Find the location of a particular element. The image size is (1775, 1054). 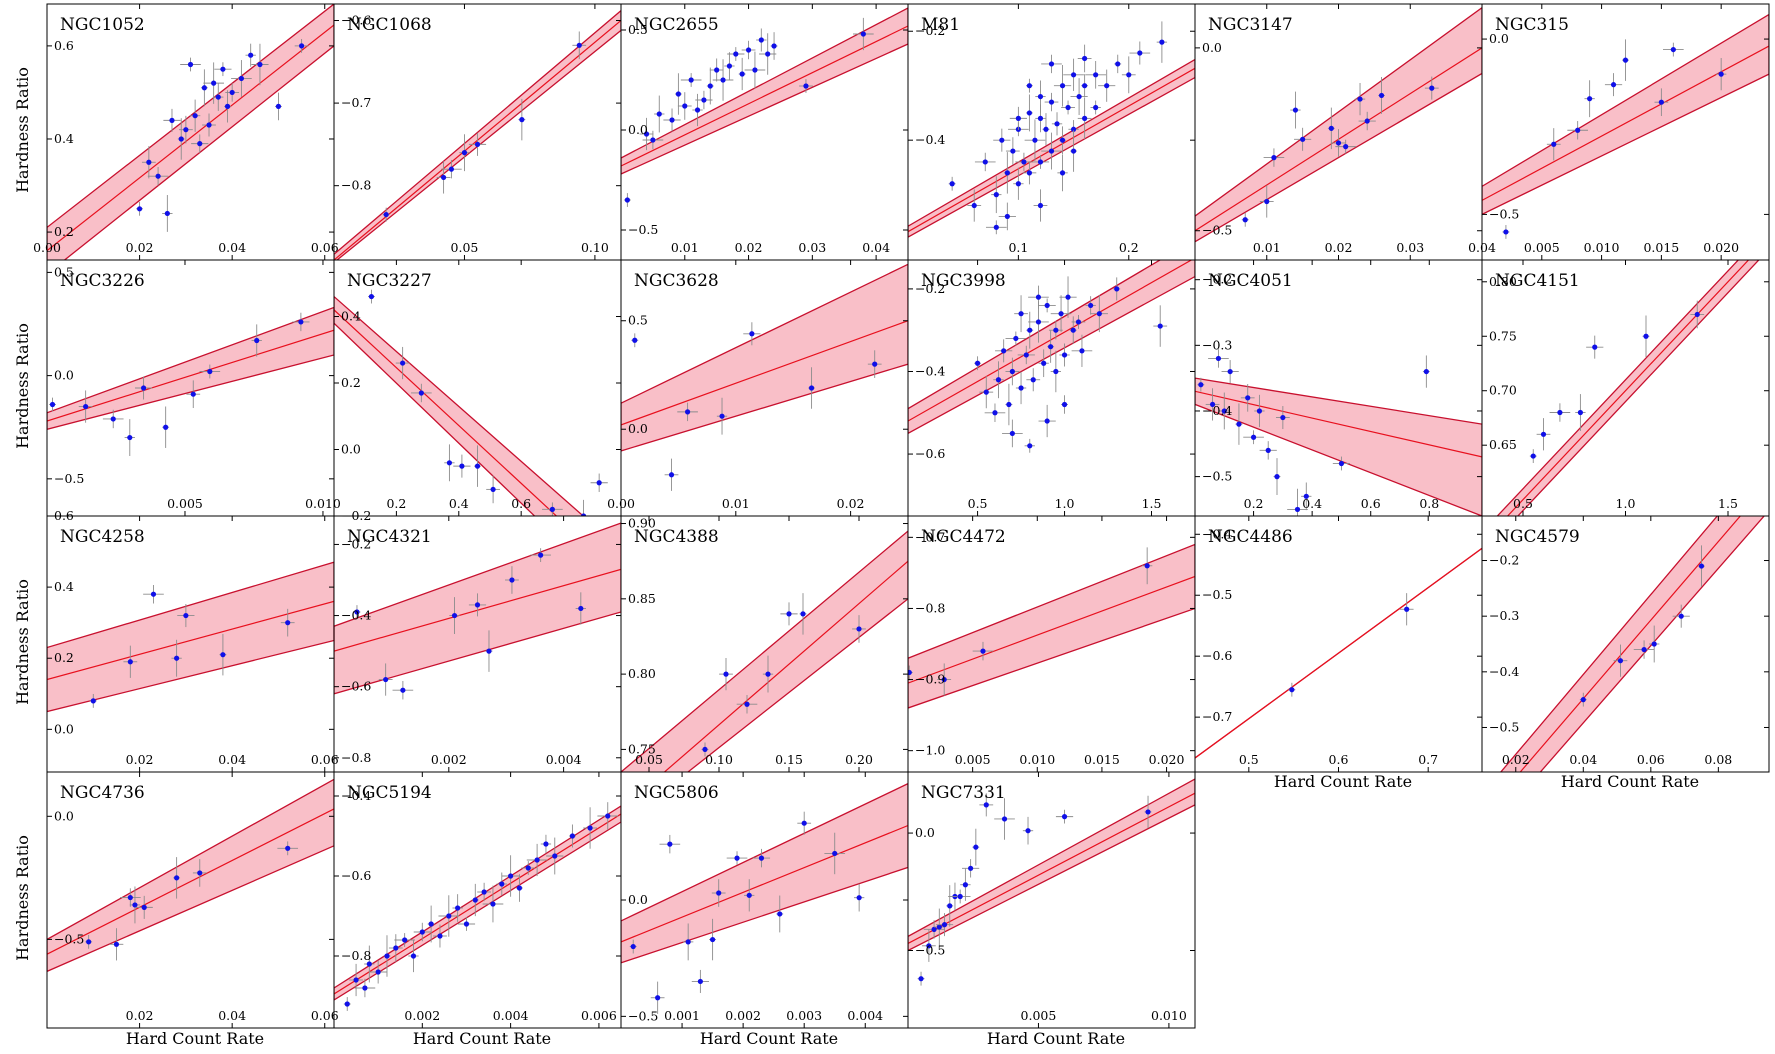

x-axis-label-col2: Hard Count Rate is located at coordinates (482, 1038).